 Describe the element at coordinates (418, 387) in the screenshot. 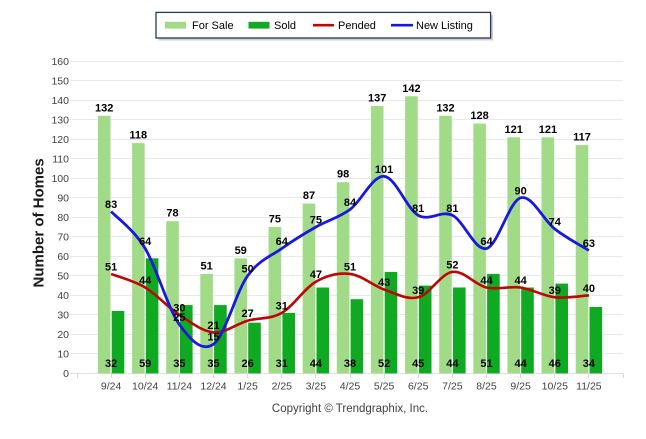

I see `svg-text: 6/25` at that location.